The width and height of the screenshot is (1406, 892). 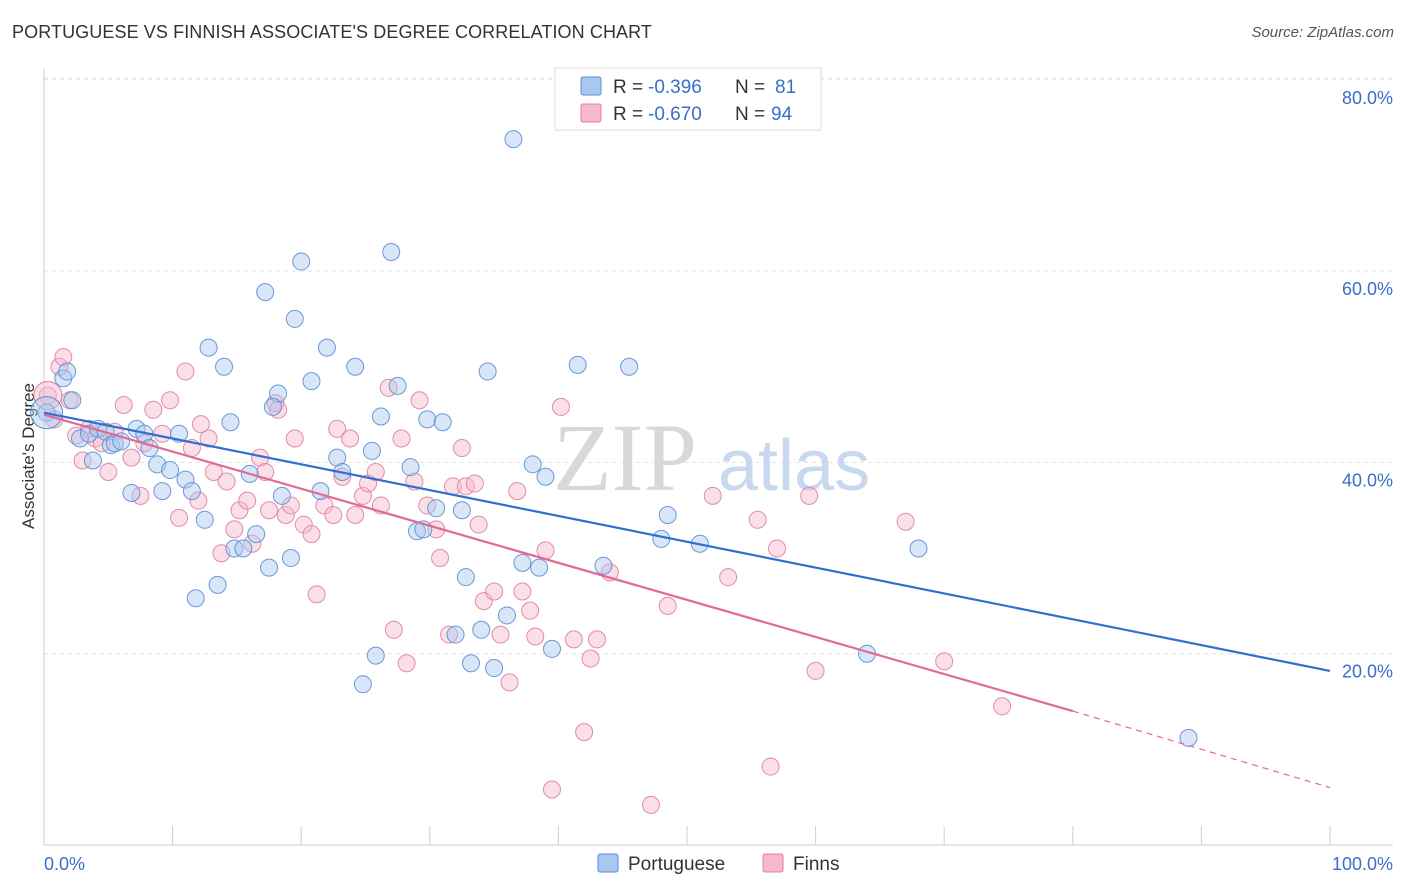 I want to click on legend-n-label-portuguese: N =, so click(x=750, y=87).